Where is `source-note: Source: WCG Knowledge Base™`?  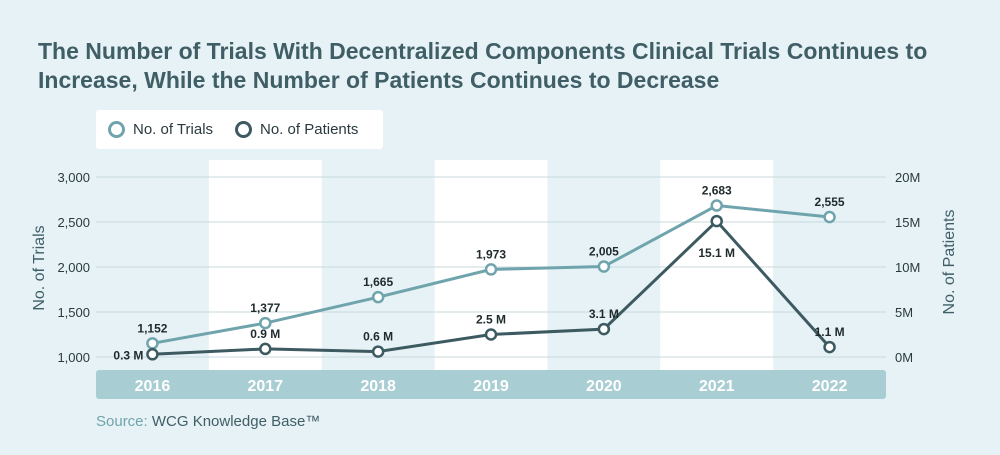
source-note: Source: WCG Knowledge Base™ is located at coordinates (208, 421).